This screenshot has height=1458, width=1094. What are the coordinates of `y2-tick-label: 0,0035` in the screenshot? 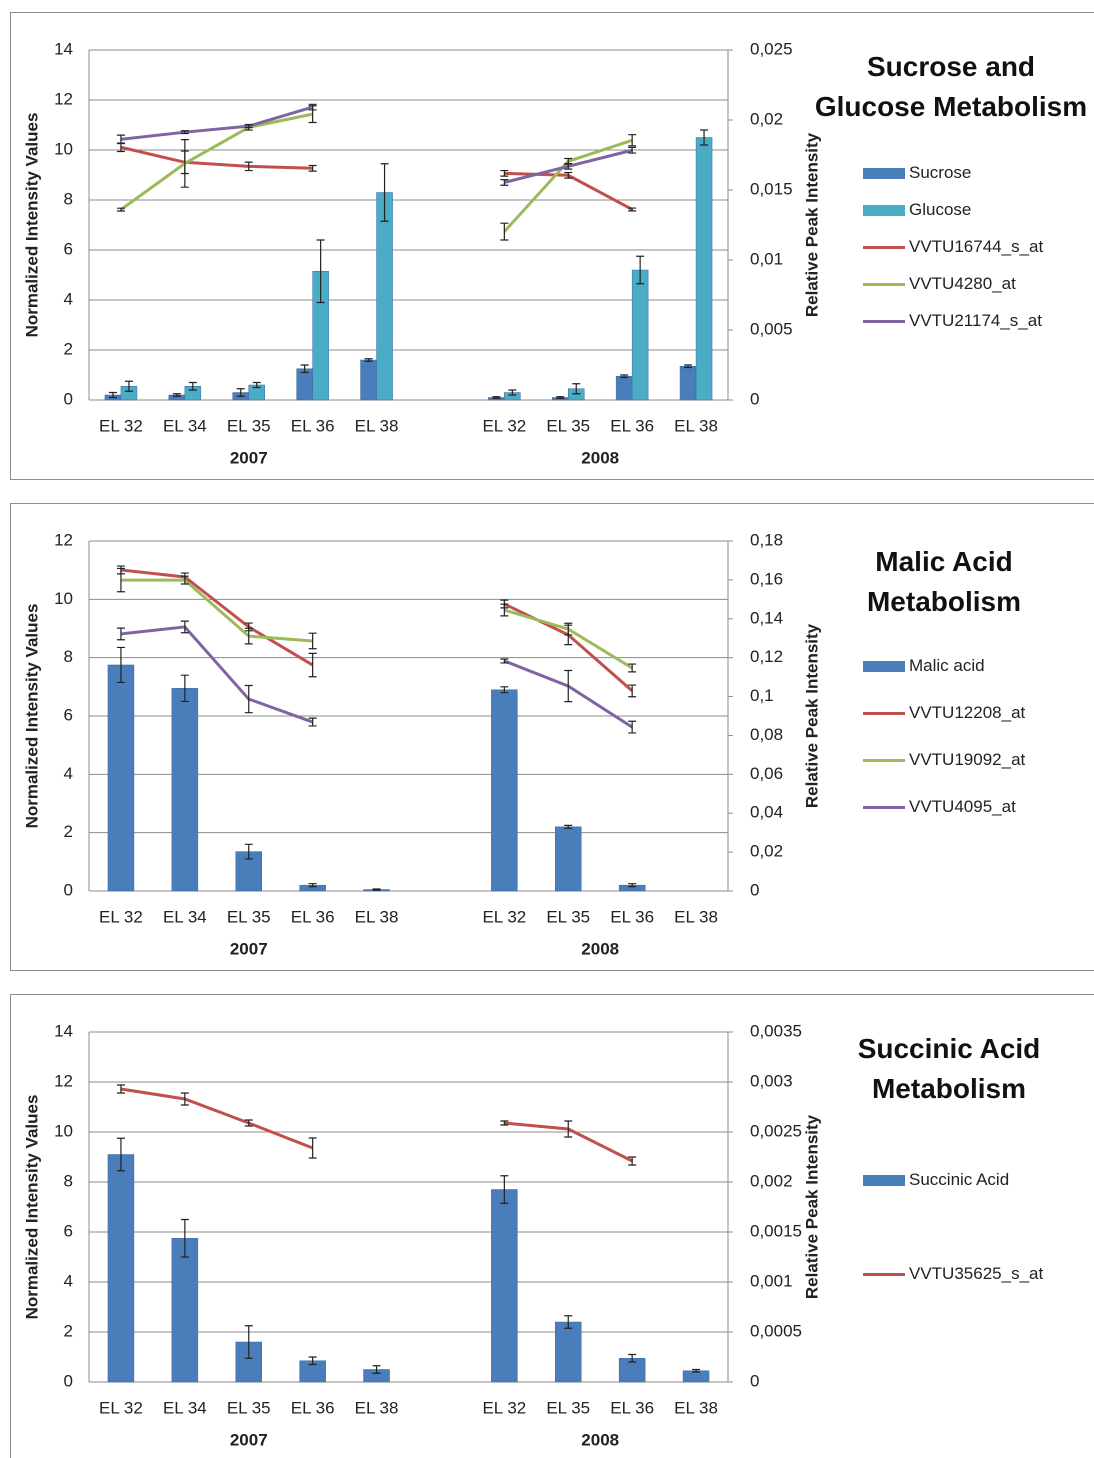 It's located at (776, 1030).